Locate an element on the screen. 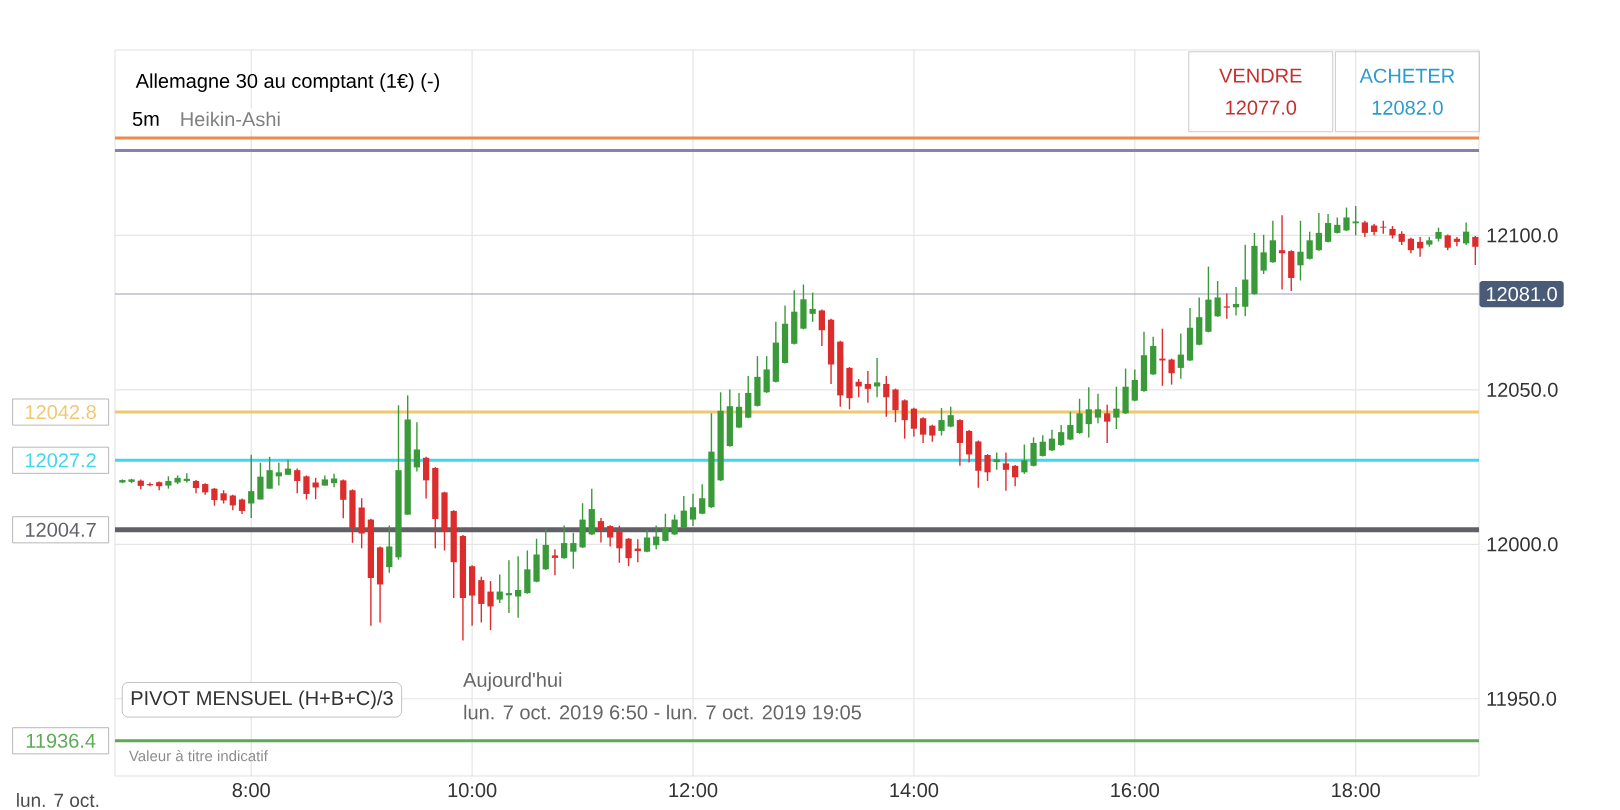 This screenshot has width=1620, height=810. annotation: lun. 7 oct. 2019 6:50 - lun. 7 oct. 2019 19:05 is located at coordinates (662, 712).